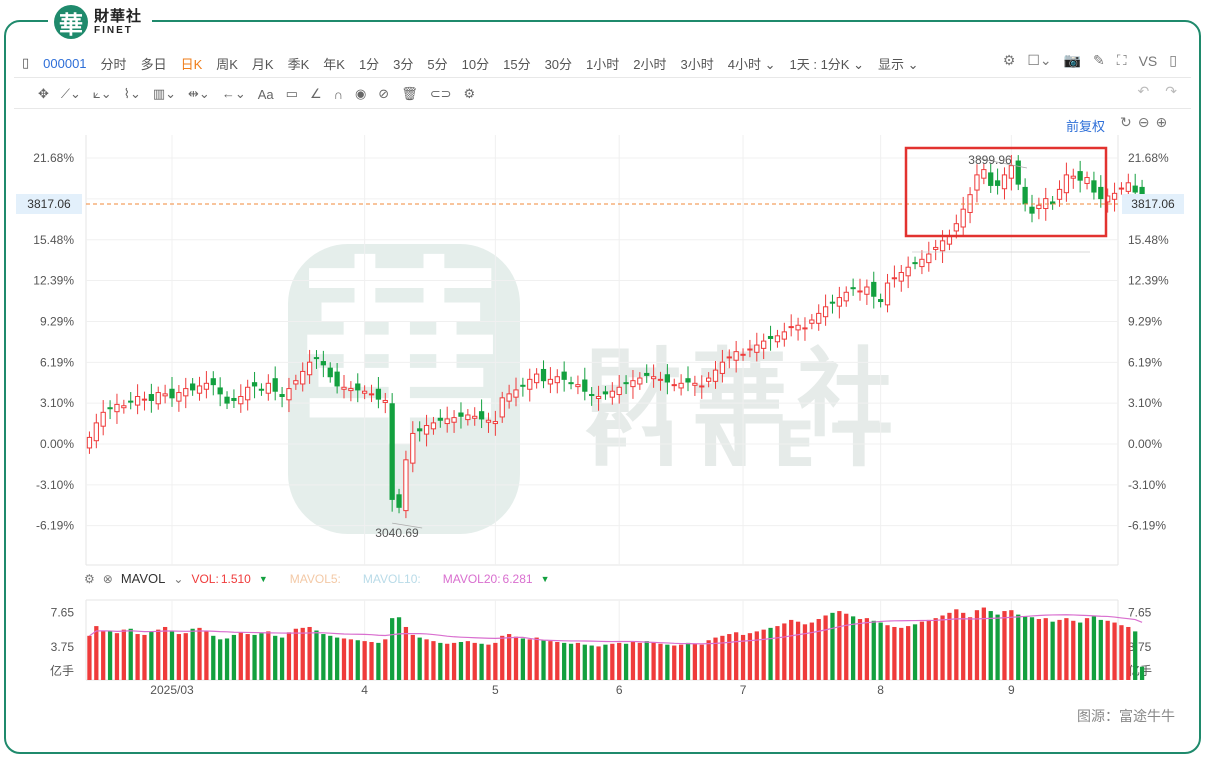  What do you see at coordinates (298, 64) in the screenshot?
I see `period-tab: 季K` at bounding box center [298, 64].